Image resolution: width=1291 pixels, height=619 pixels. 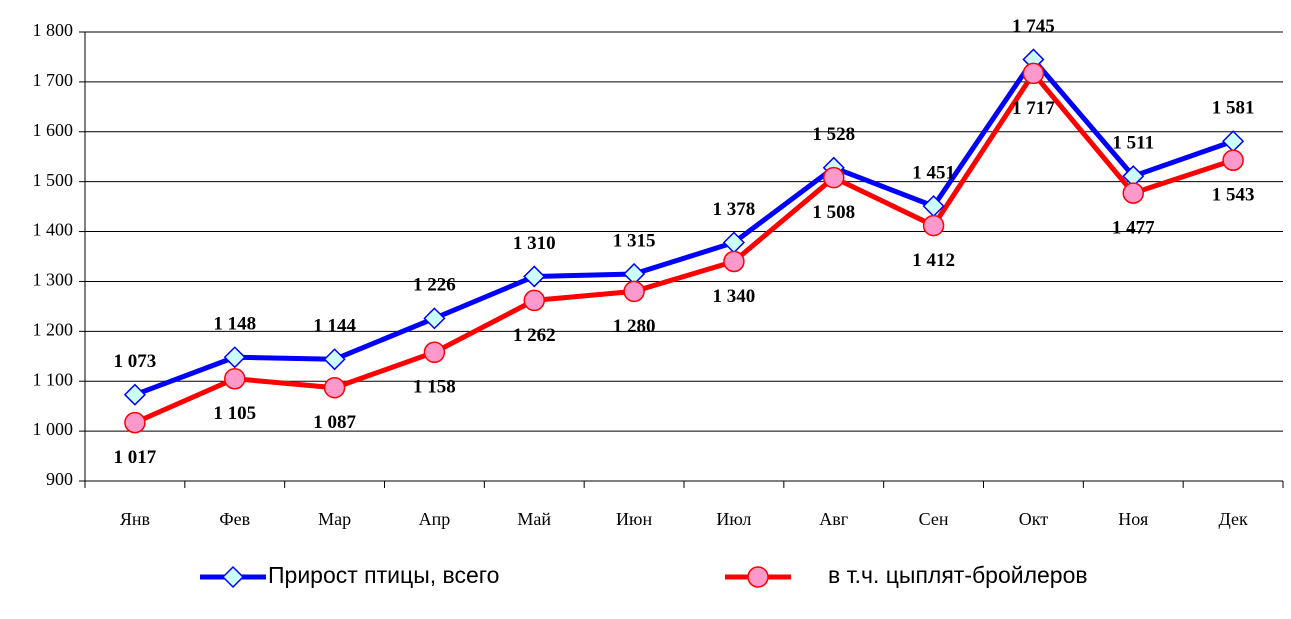 I want to click on data-label: 1 717, so click(x=1033, y=108).